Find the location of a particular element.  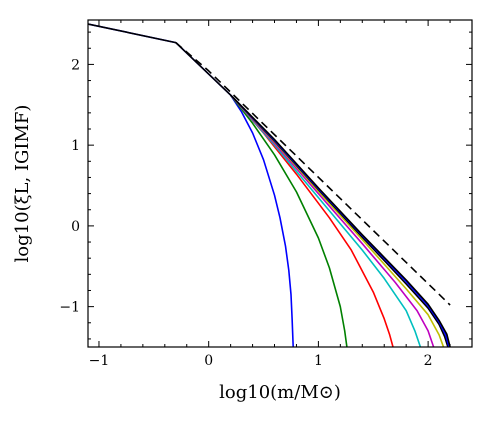

y-tick-label: 2 is located at coordinates (75, 65).